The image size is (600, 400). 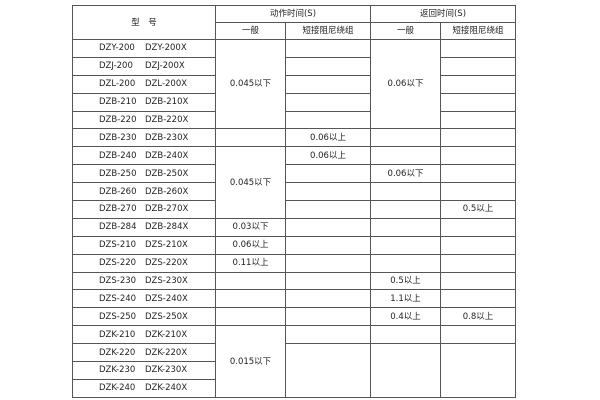 I want to click on model-name-x: DZB-260X, so click(x=167, y=191).